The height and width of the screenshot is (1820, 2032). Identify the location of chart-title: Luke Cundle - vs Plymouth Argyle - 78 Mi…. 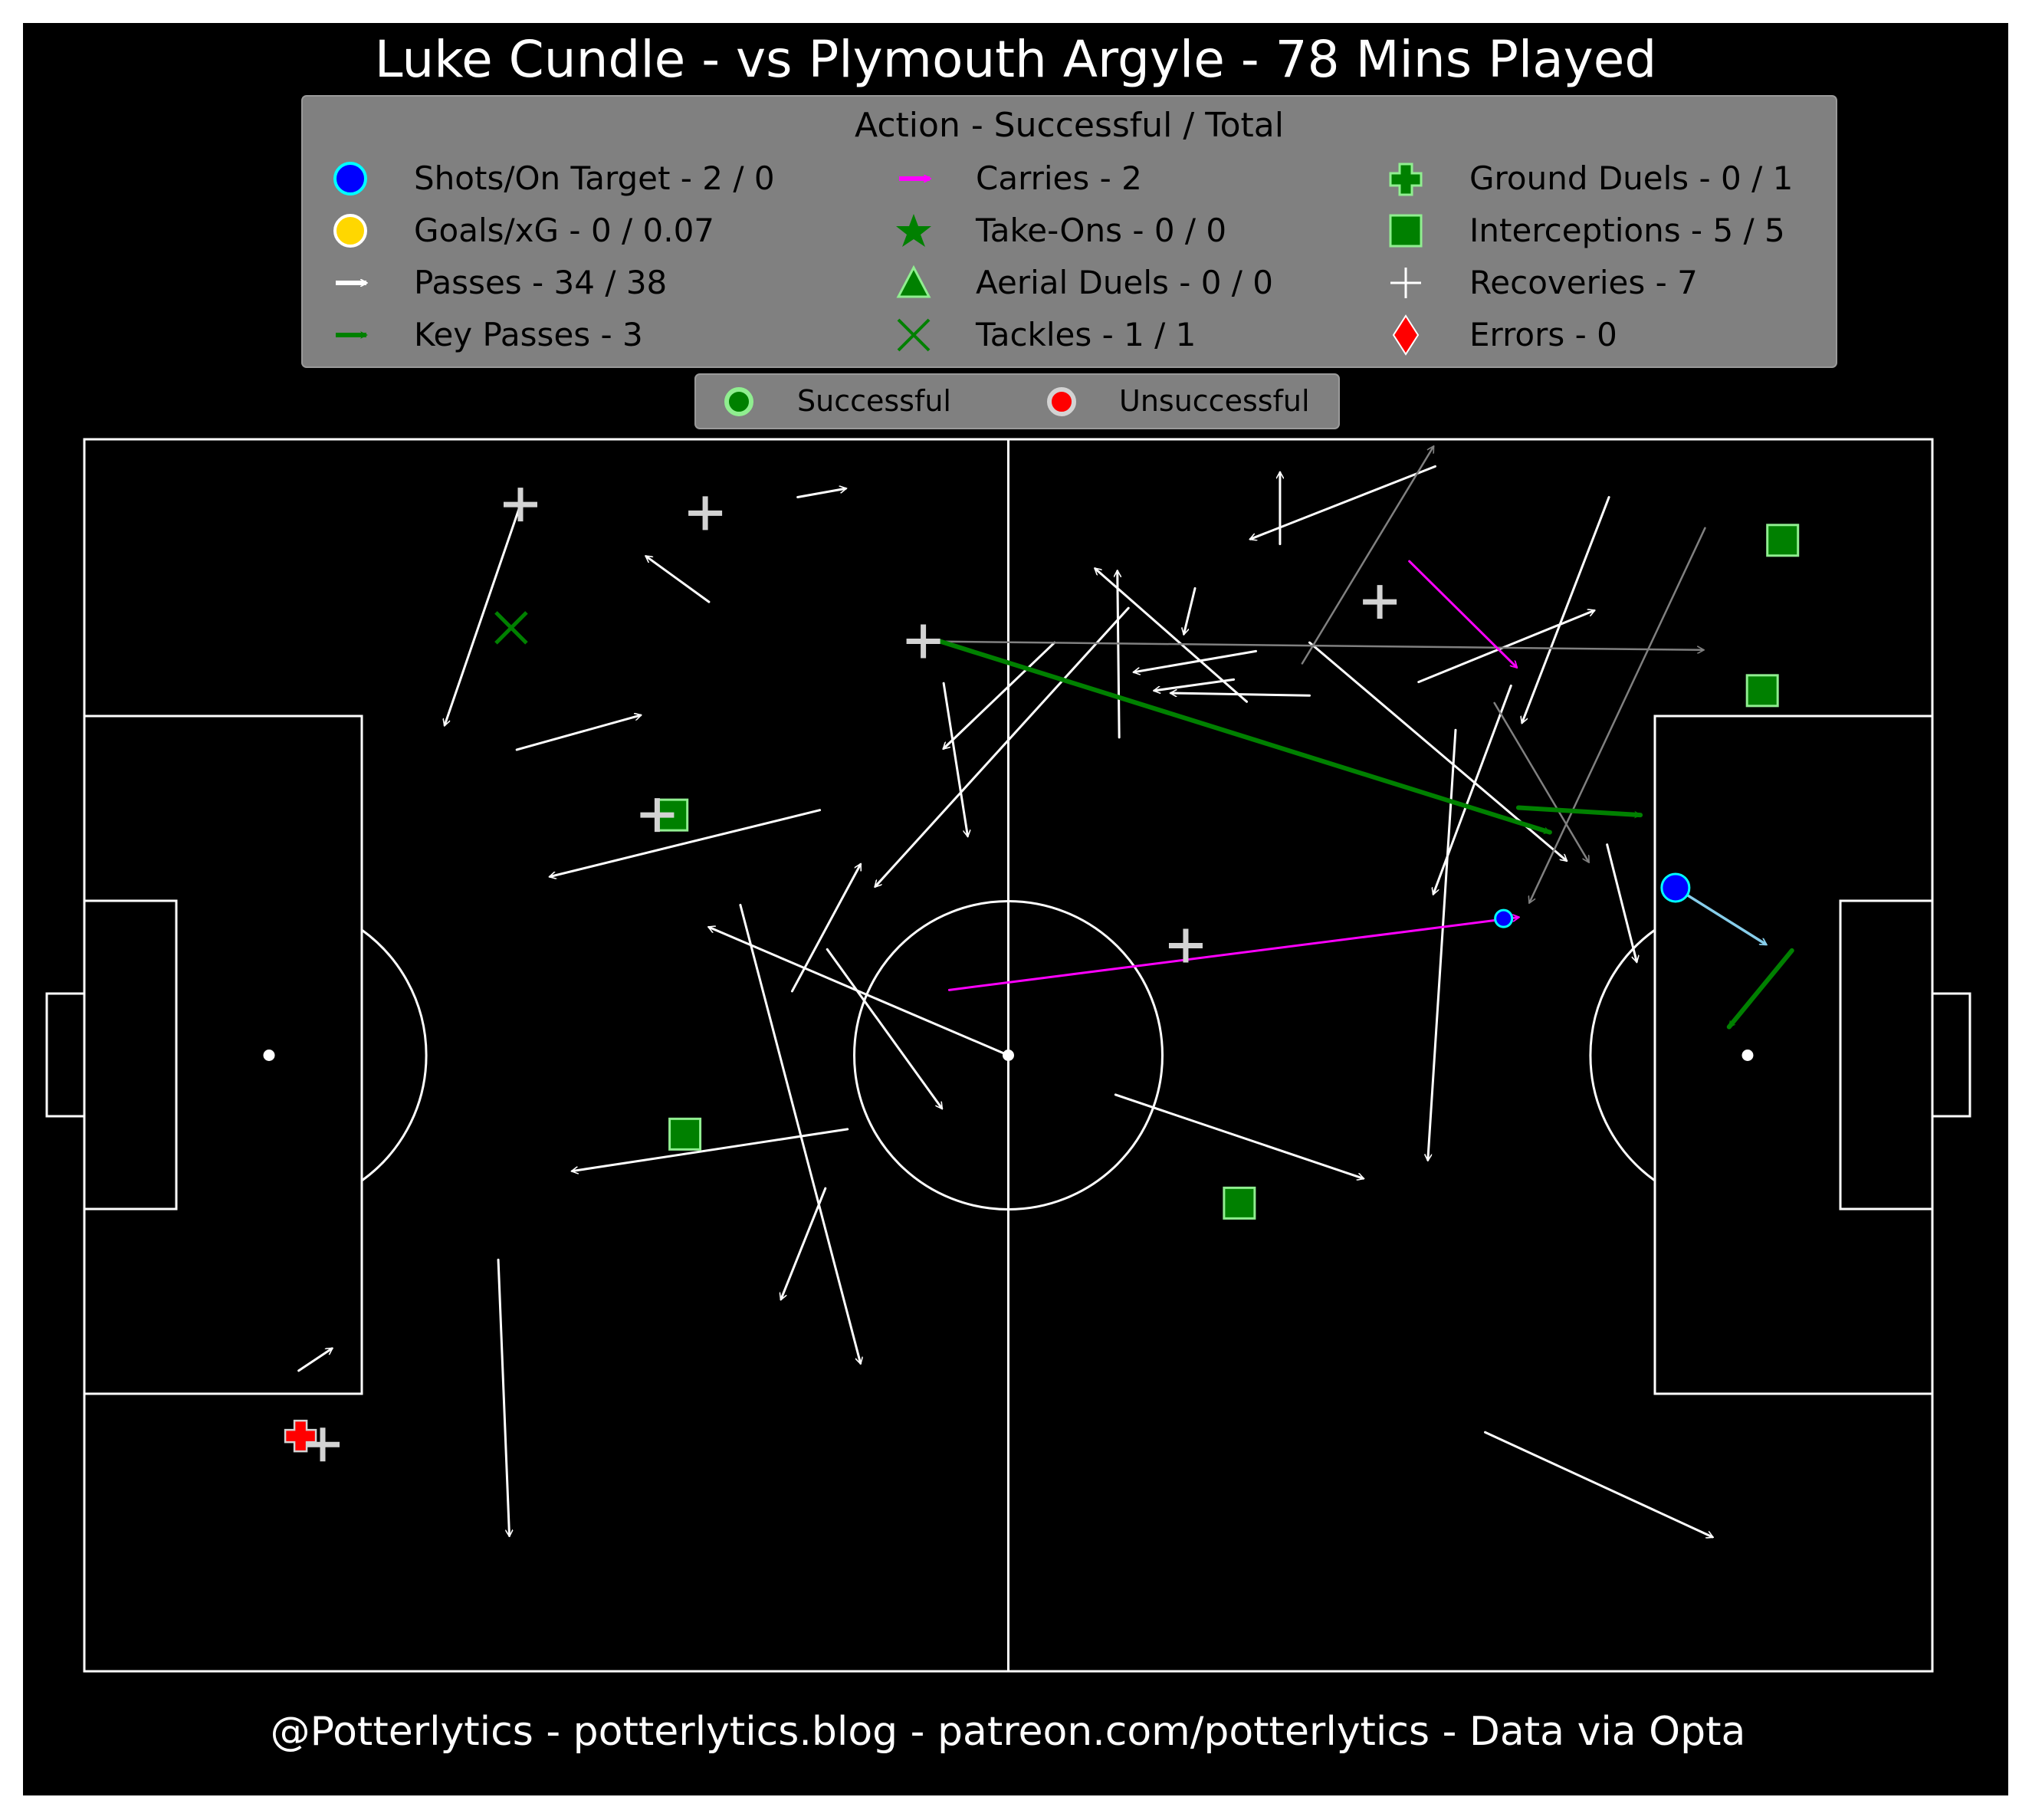
(1016, 59).